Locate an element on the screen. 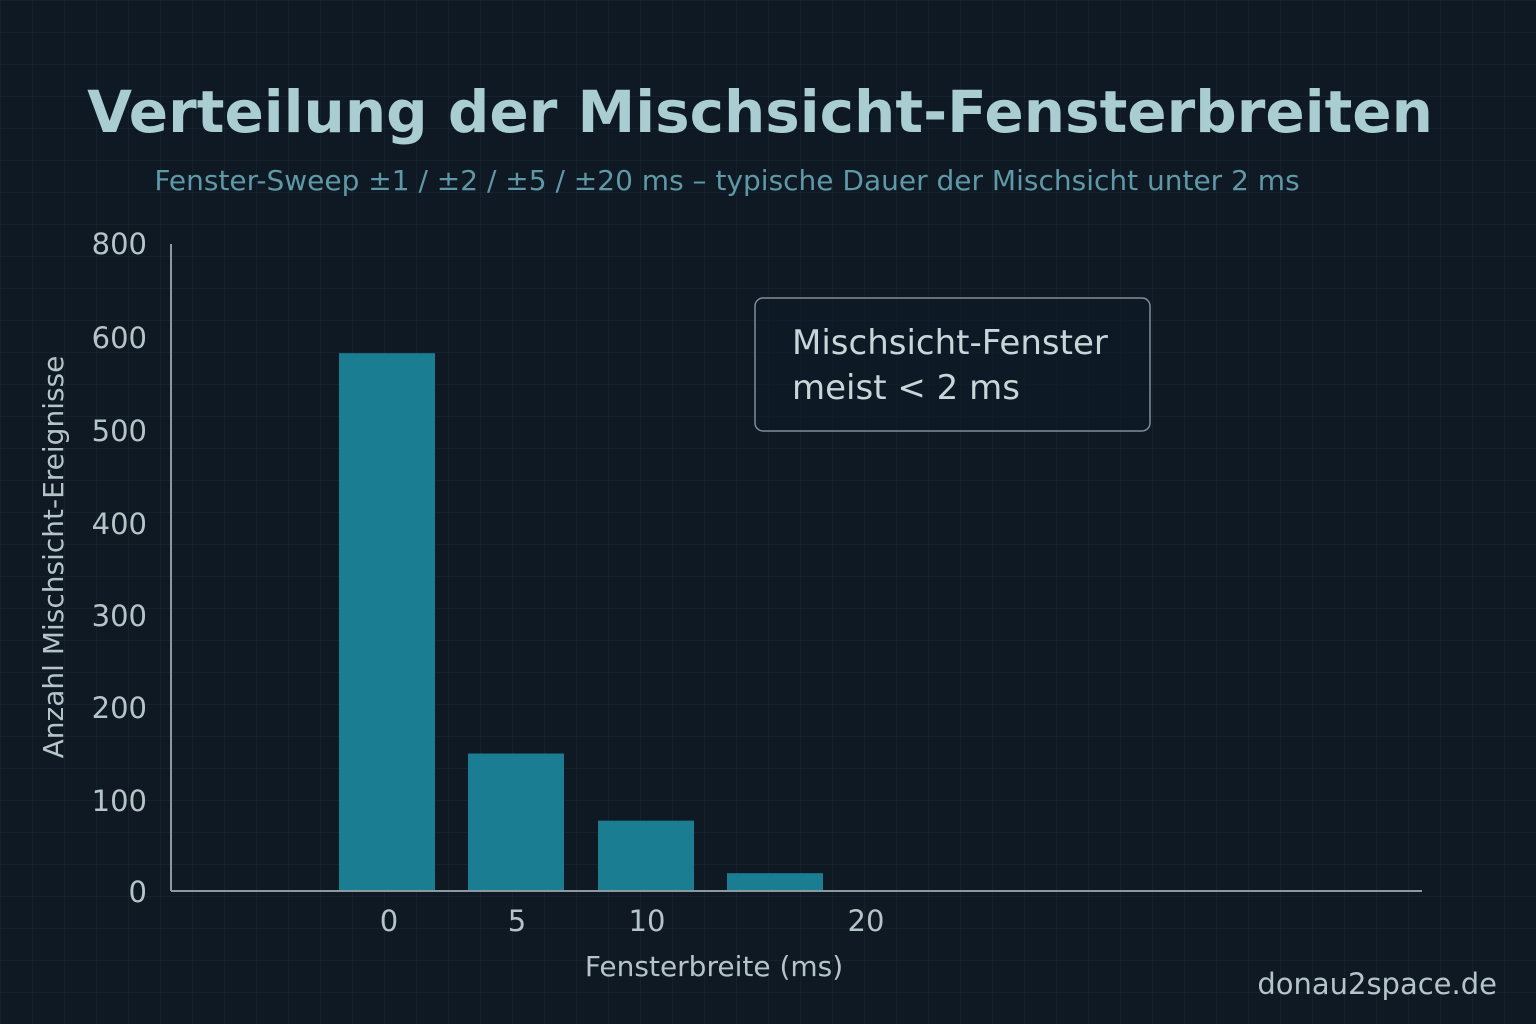 Image resolution: width=1536 pixels, height=1024 pixels. x-tick-label: 5 is located at coordinates (517, 921).